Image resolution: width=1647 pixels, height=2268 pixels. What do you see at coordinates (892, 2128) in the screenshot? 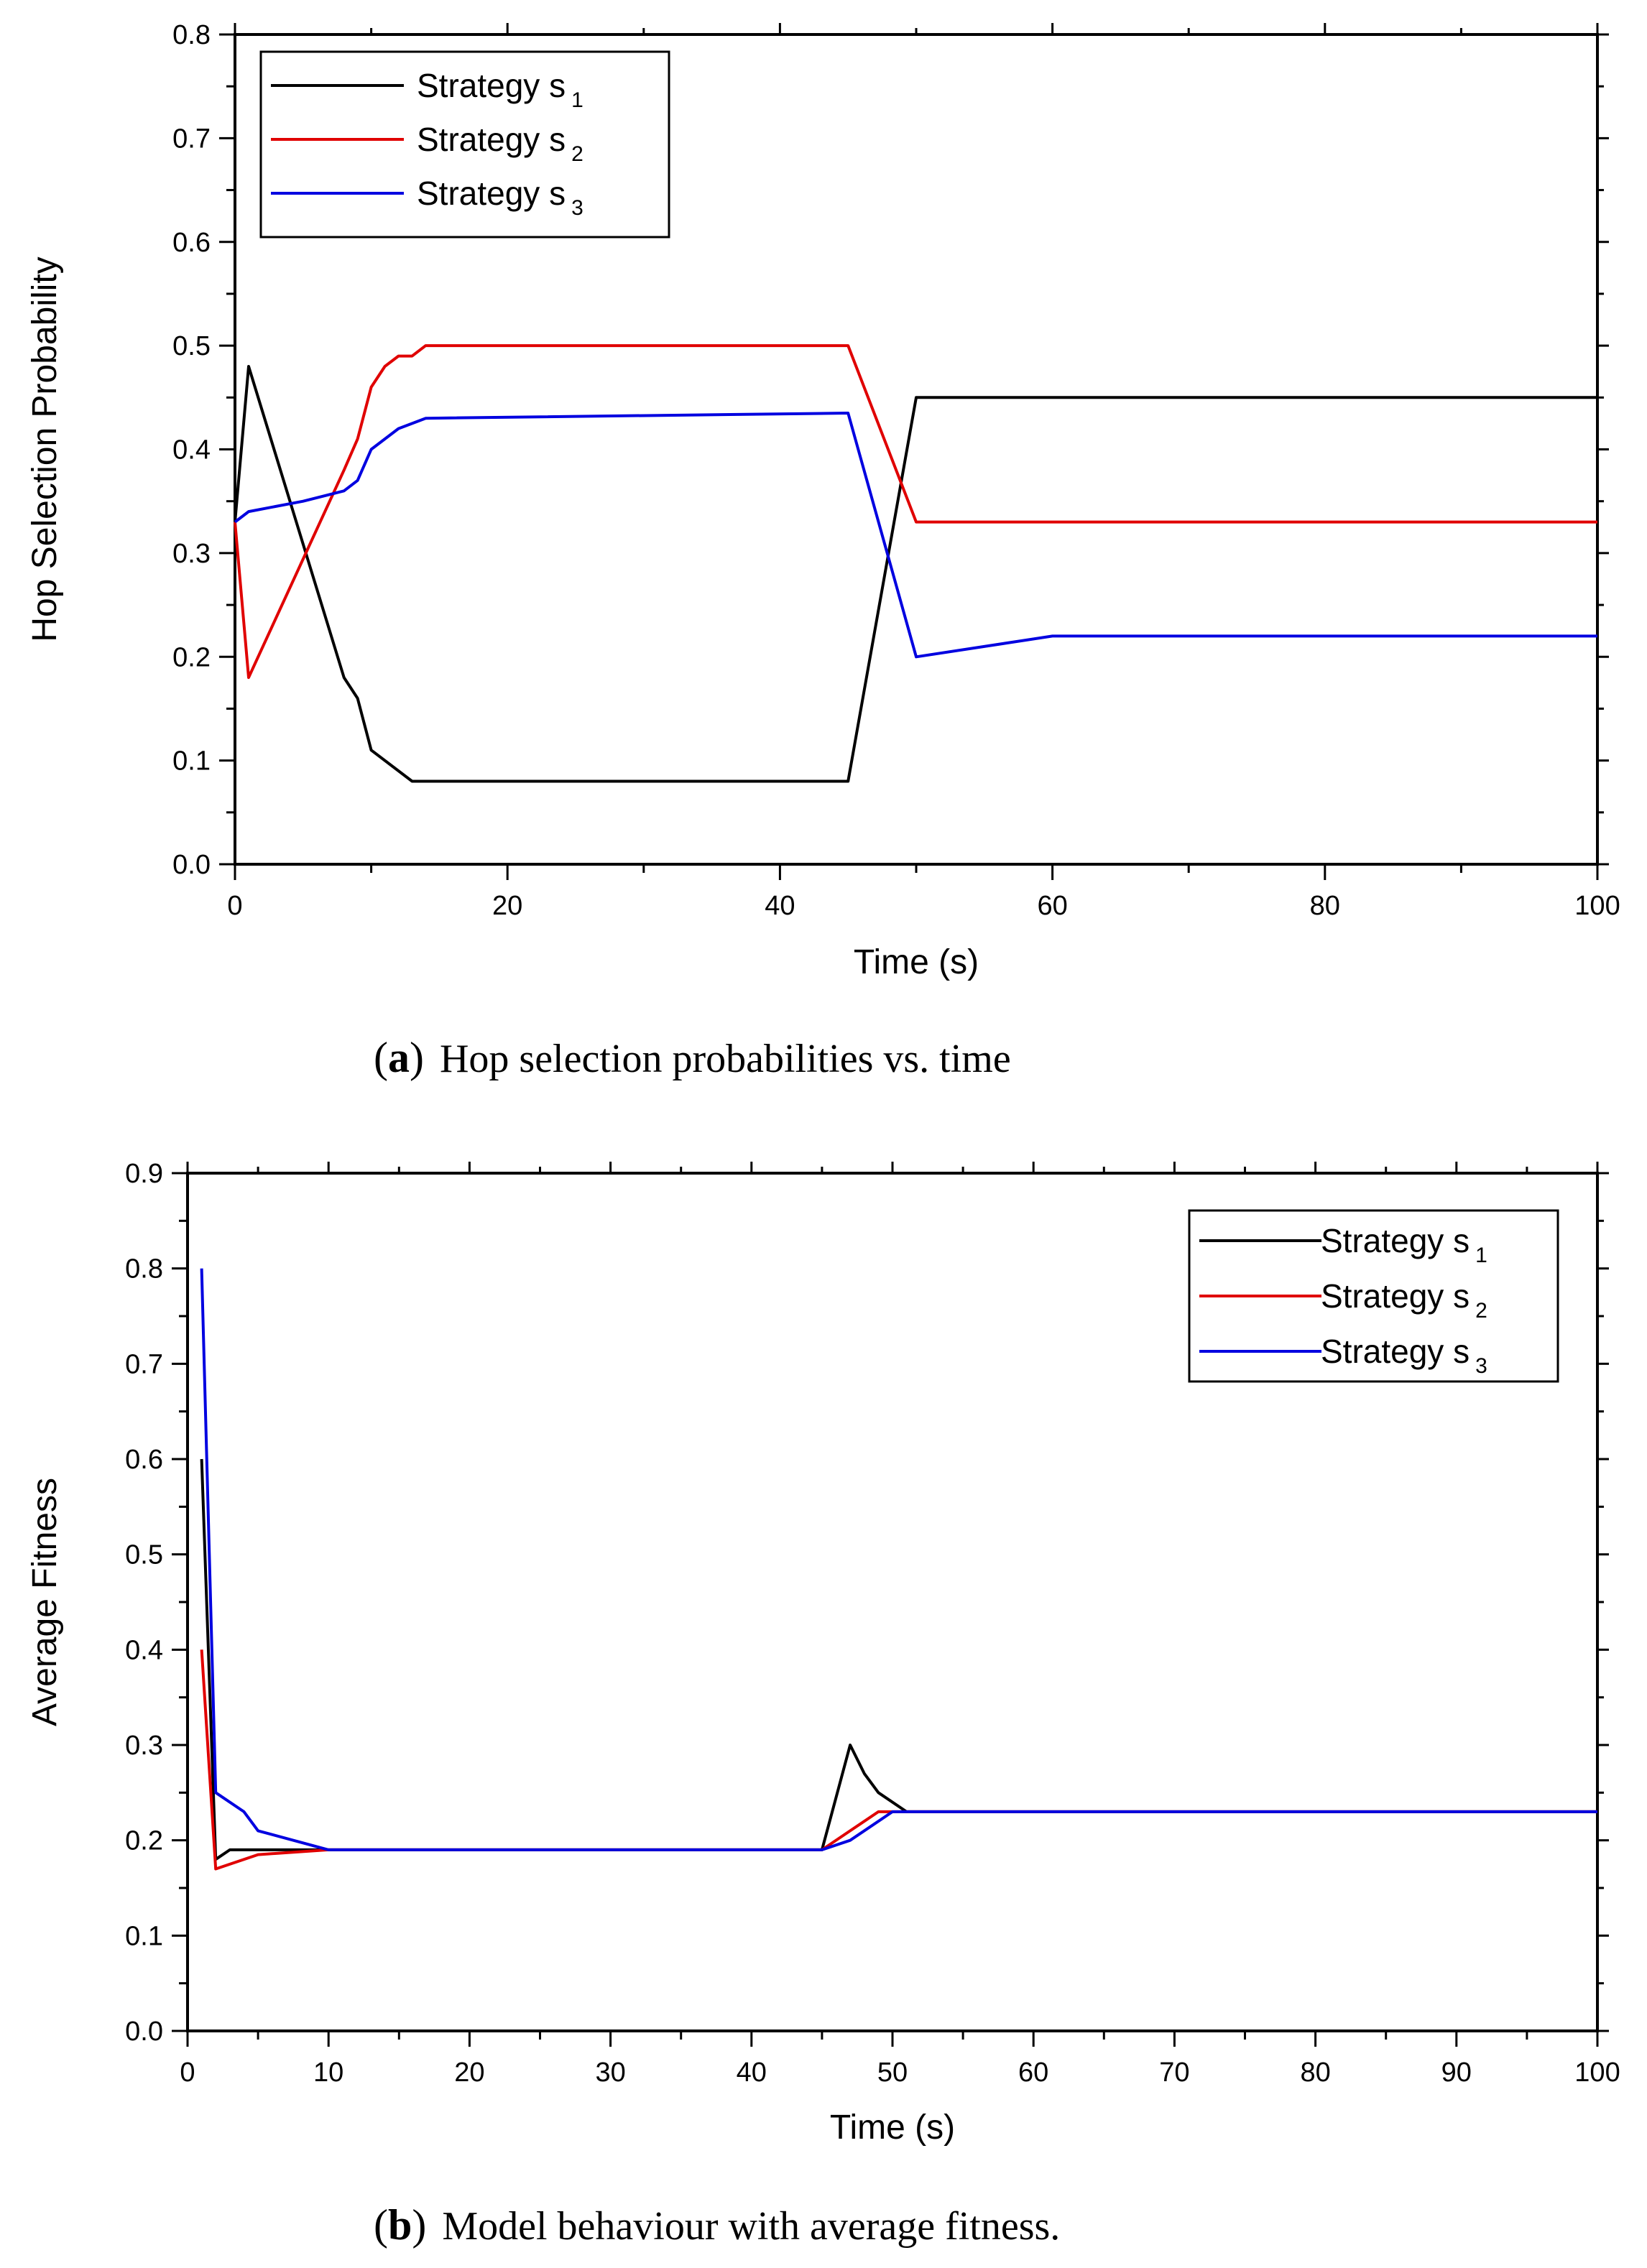
I see `chart-b-x-axis-title: Time (s)` at bounding box center [892, 2128].